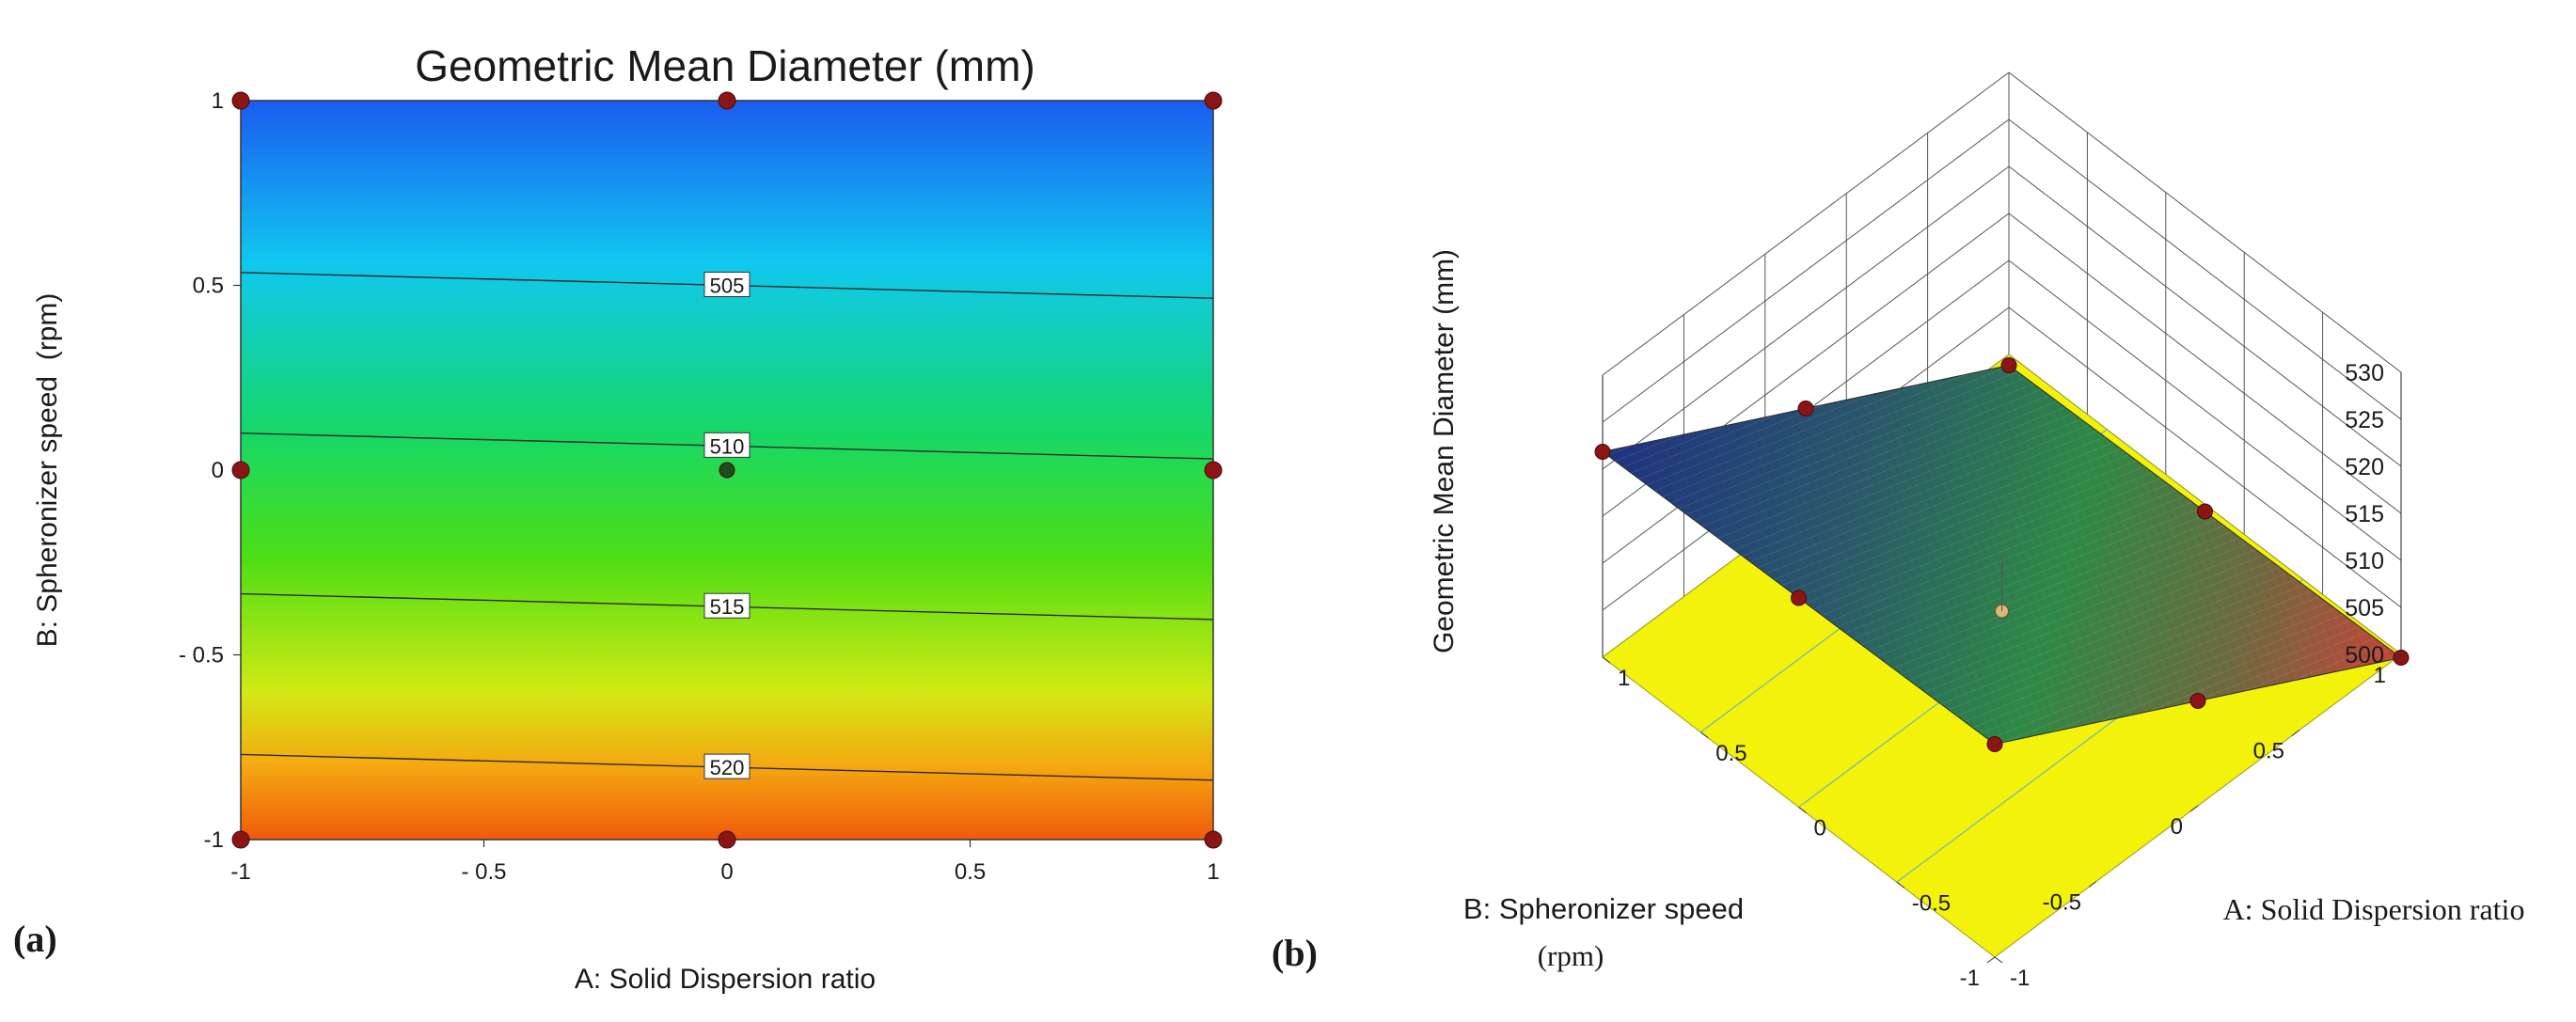 This screenshot has height=1022, width=2576. What do you see at coordinates (1820, 829) in the screenshot?
I see `a-tick-label: 0` at bounding box center [1820, 829].